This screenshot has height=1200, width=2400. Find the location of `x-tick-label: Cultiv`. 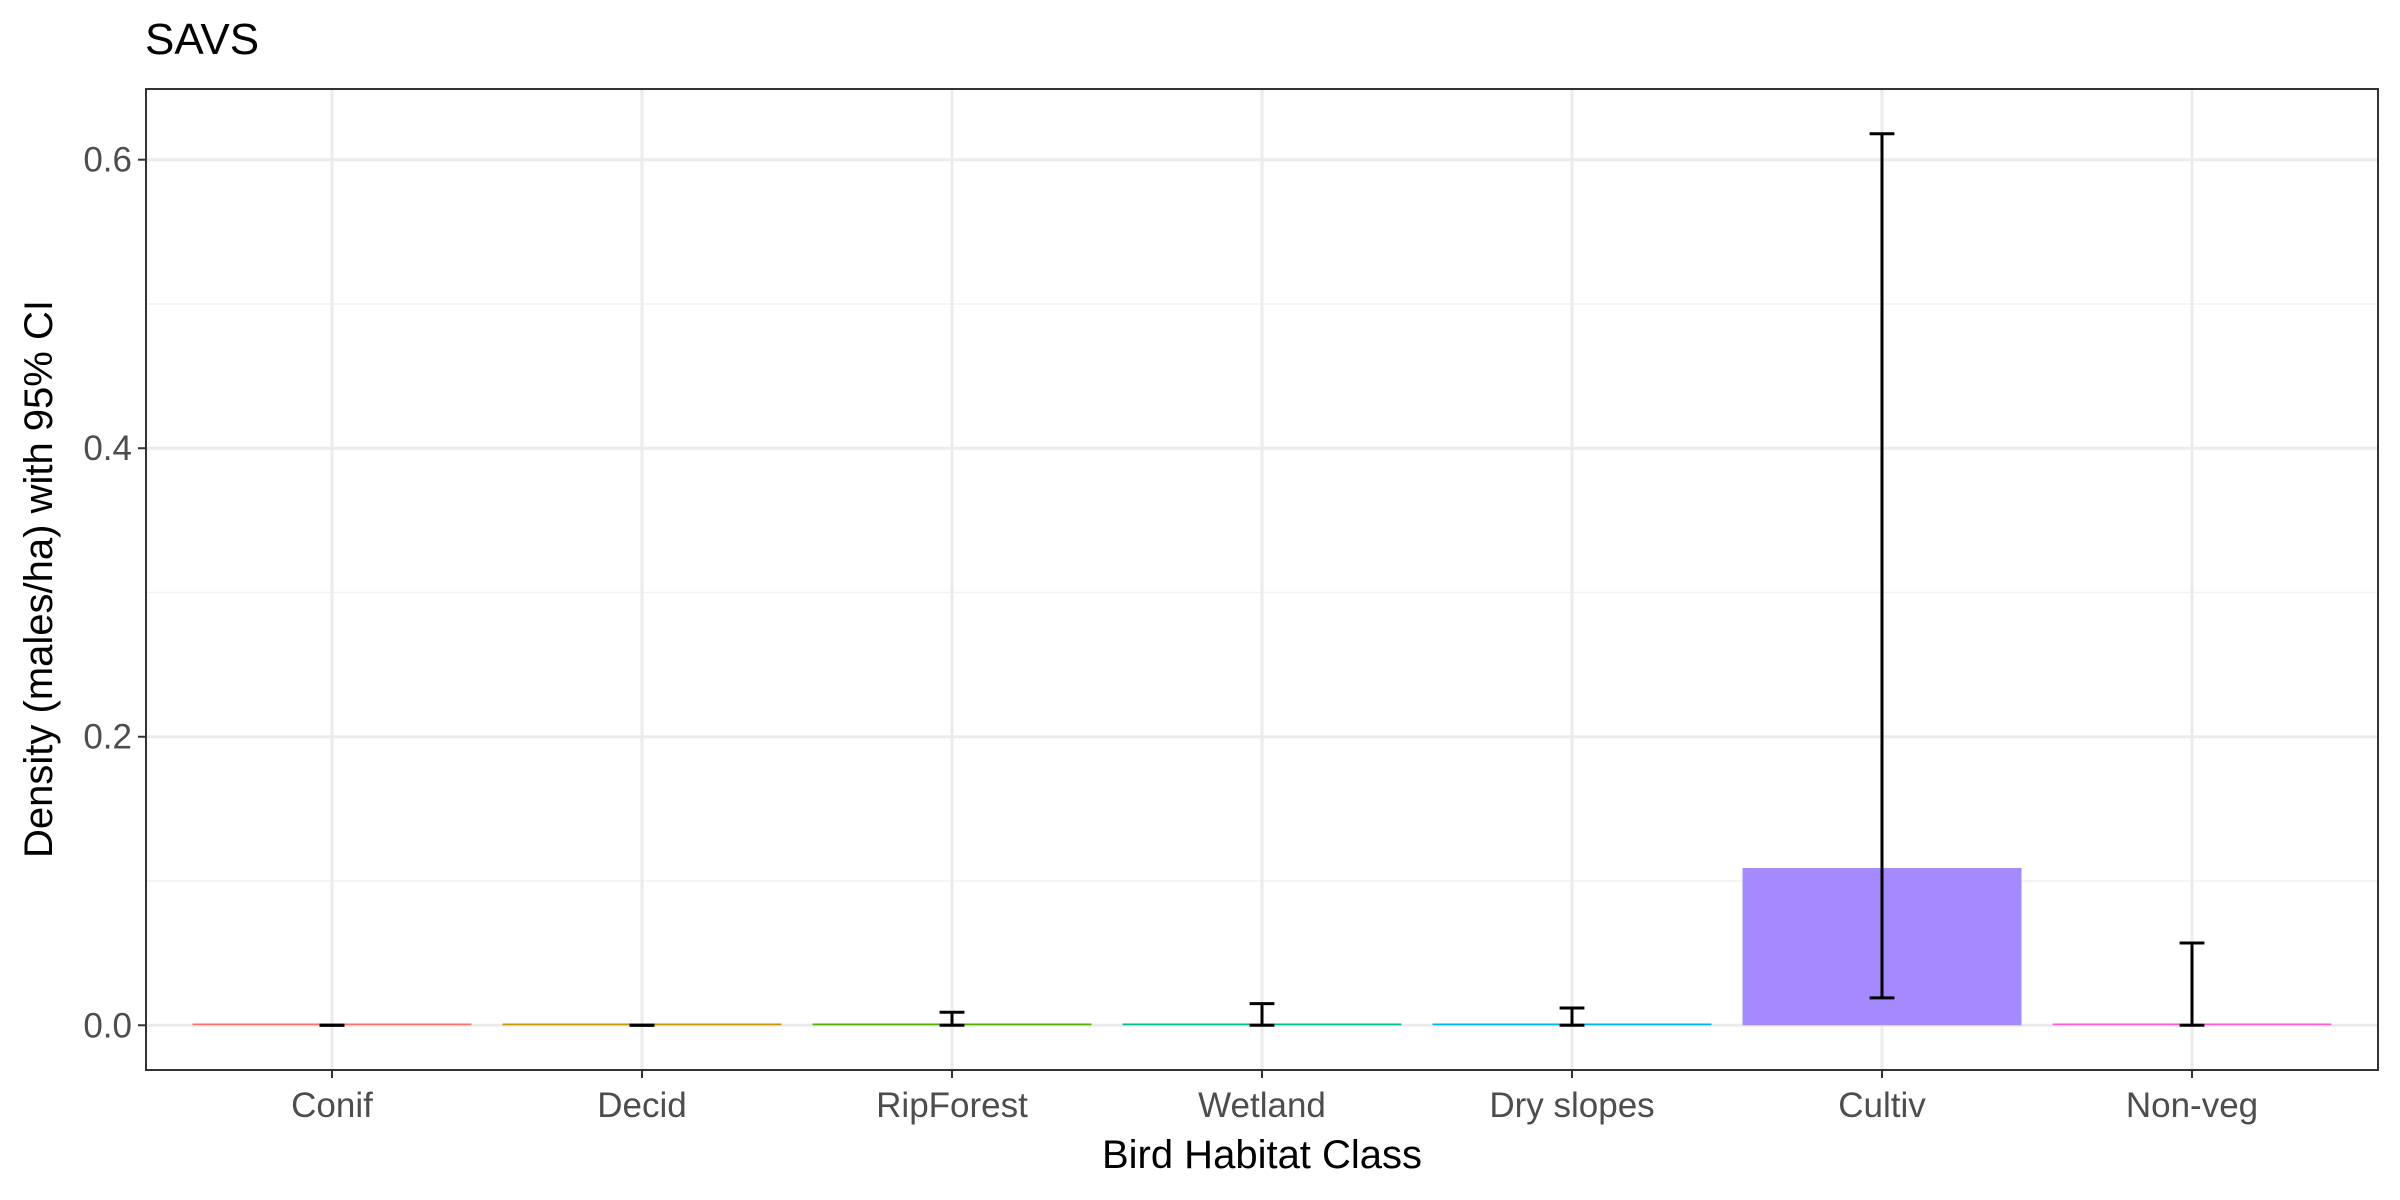

x-tick-label: Cultiv is located at coordinates (1882, 1105).